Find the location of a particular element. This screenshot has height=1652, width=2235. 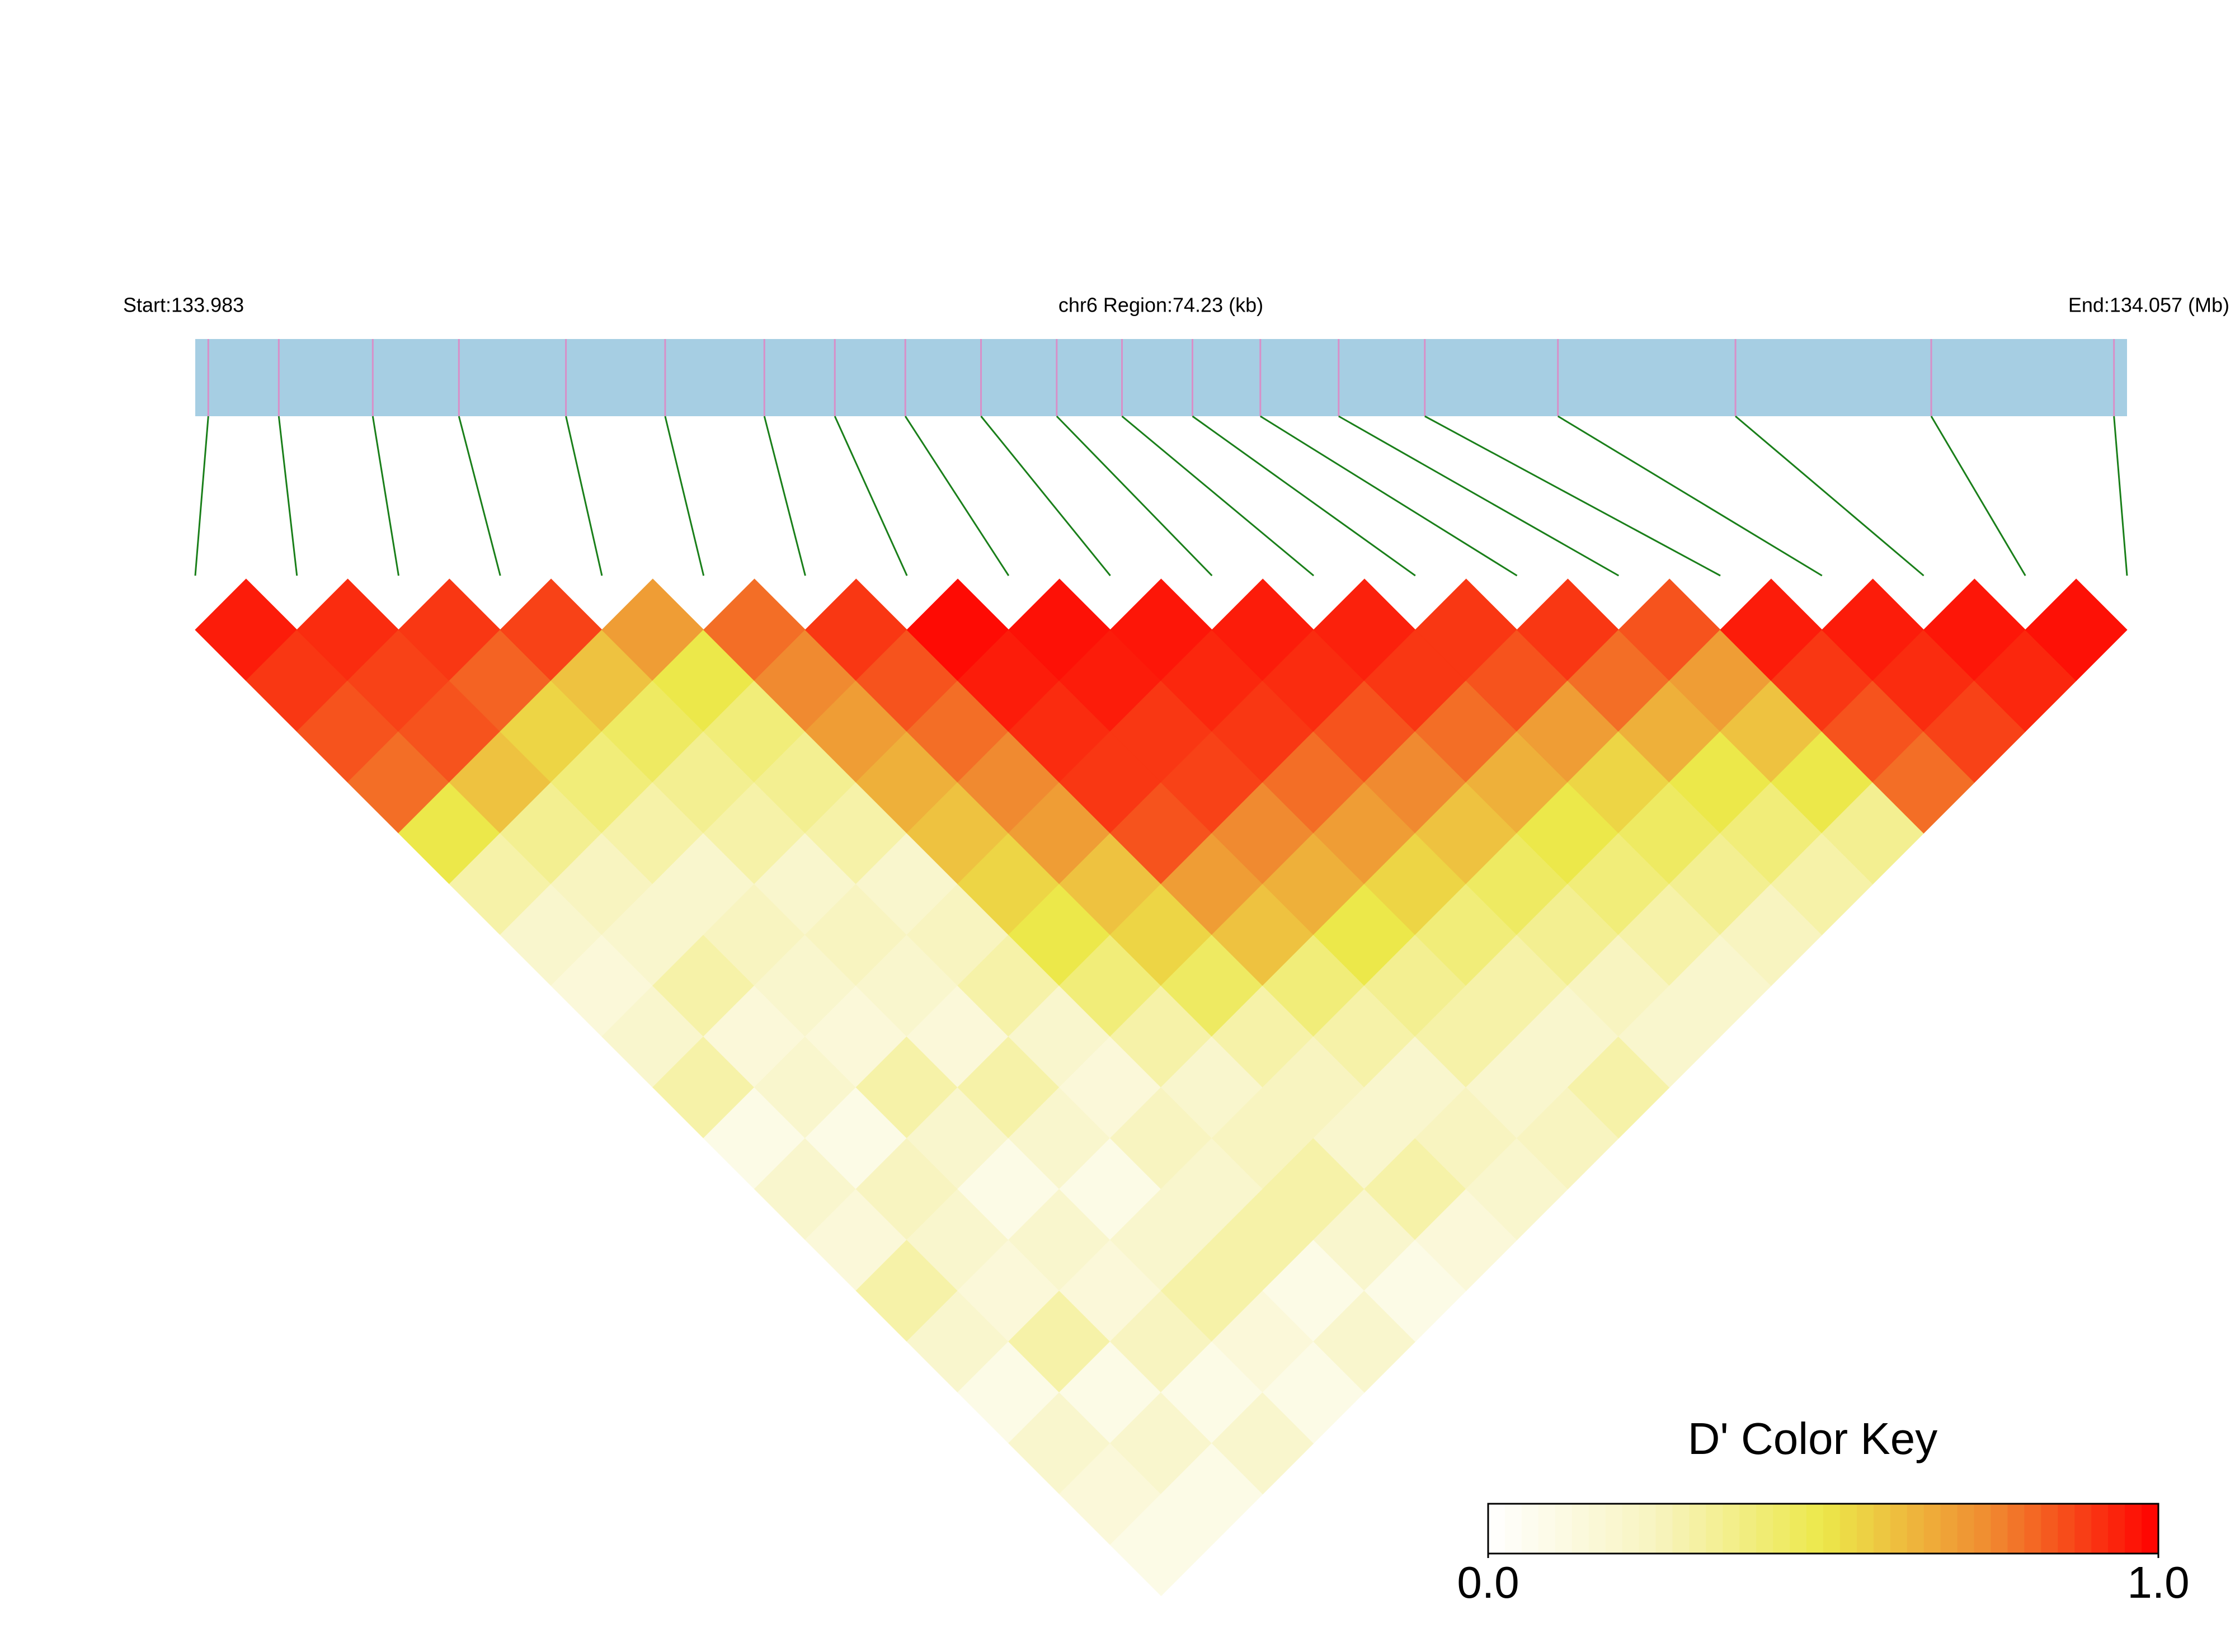

region-label: chr6 Region:74.23 (kb) is located at coordinates (1160, 306).